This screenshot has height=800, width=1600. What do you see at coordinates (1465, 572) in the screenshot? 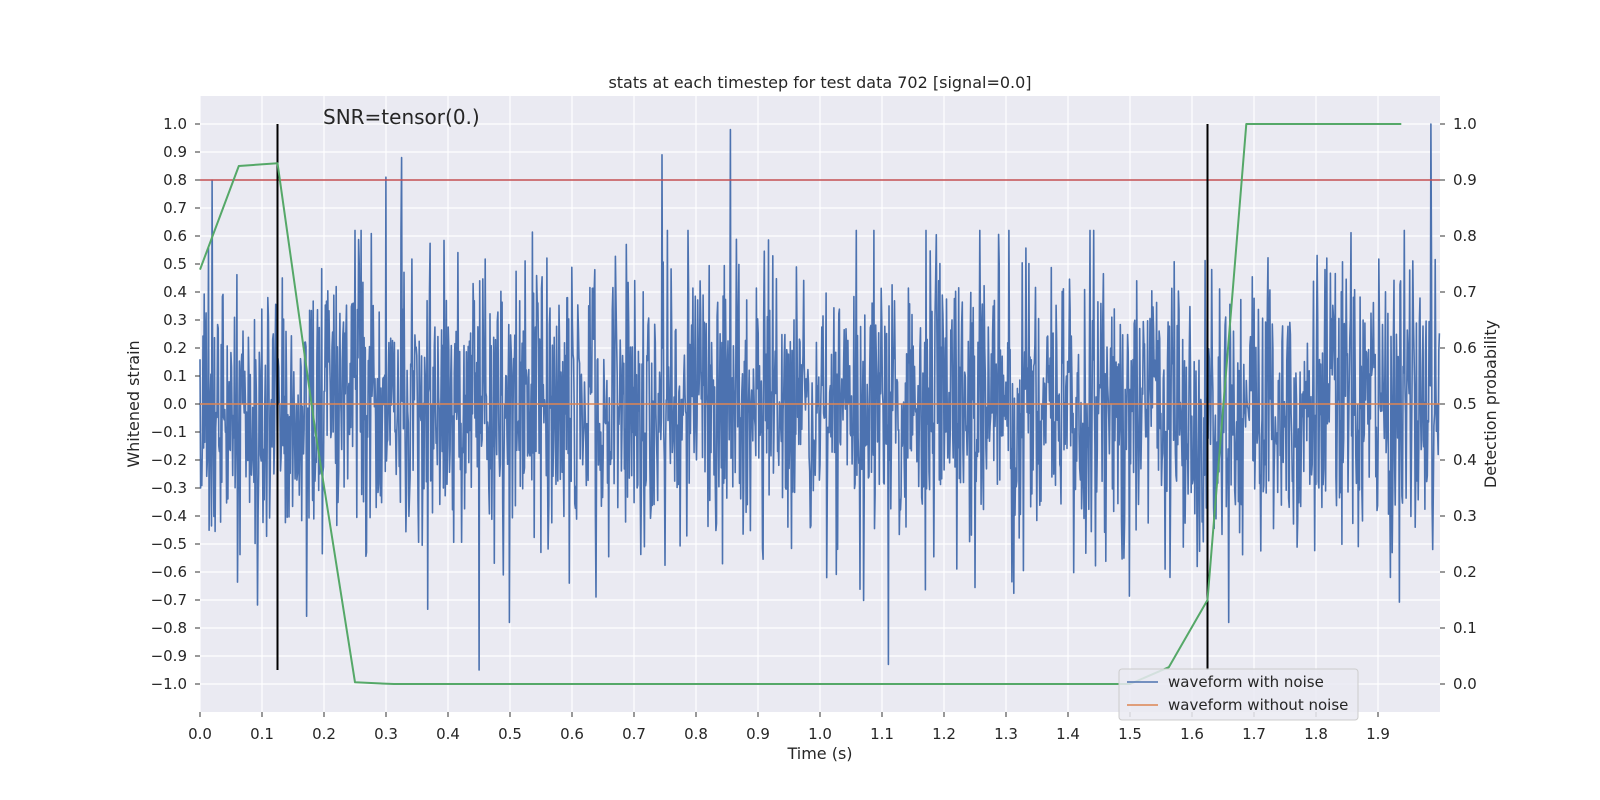
I see `y2-tick-label: 0.2` at bounding box center [1465, 572].